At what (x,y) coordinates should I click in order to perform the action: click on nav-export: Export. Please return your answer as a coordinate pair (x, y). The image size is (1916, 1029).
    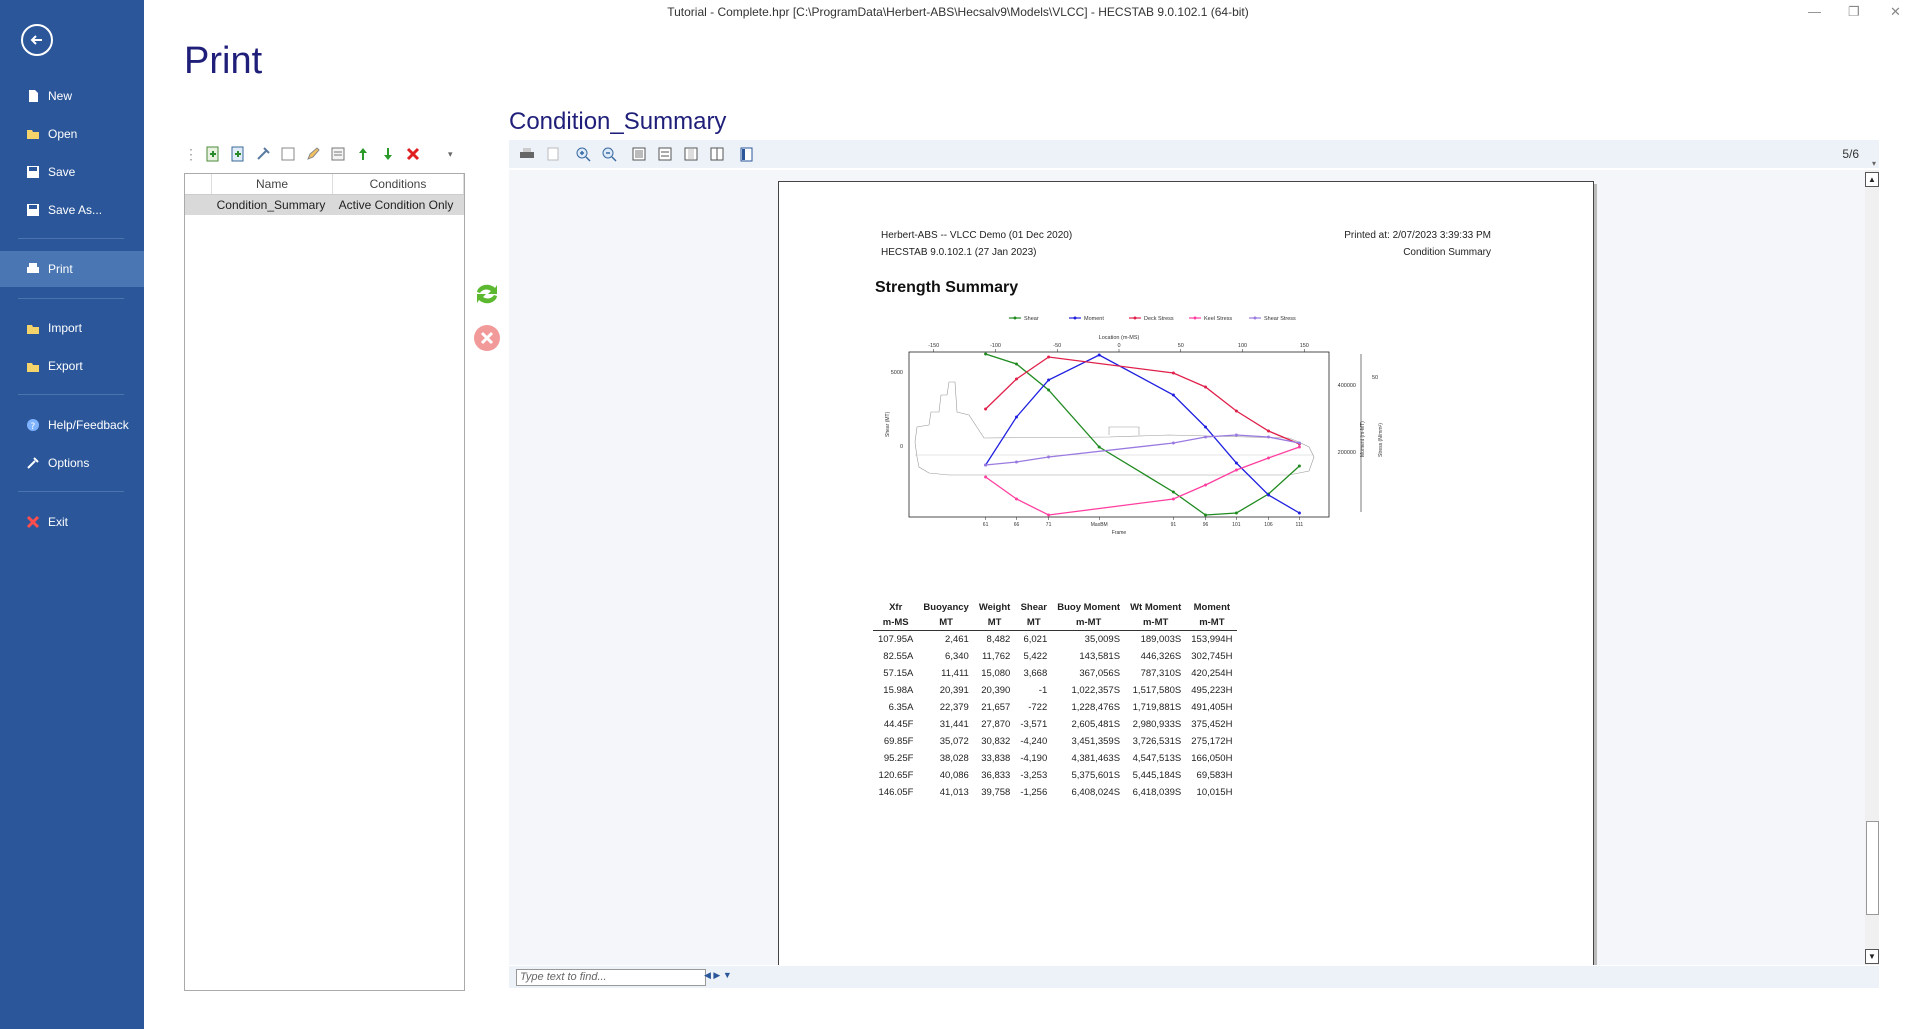
    Looking at the image, I should click on (72, 366).